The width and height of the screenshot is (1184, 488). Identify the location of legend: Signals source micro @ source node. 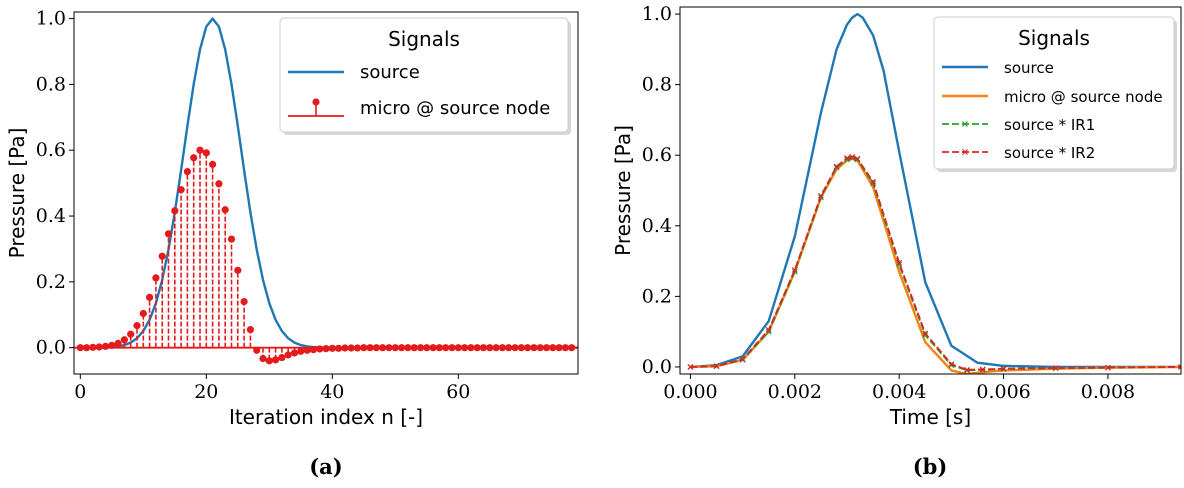
(425, 76).